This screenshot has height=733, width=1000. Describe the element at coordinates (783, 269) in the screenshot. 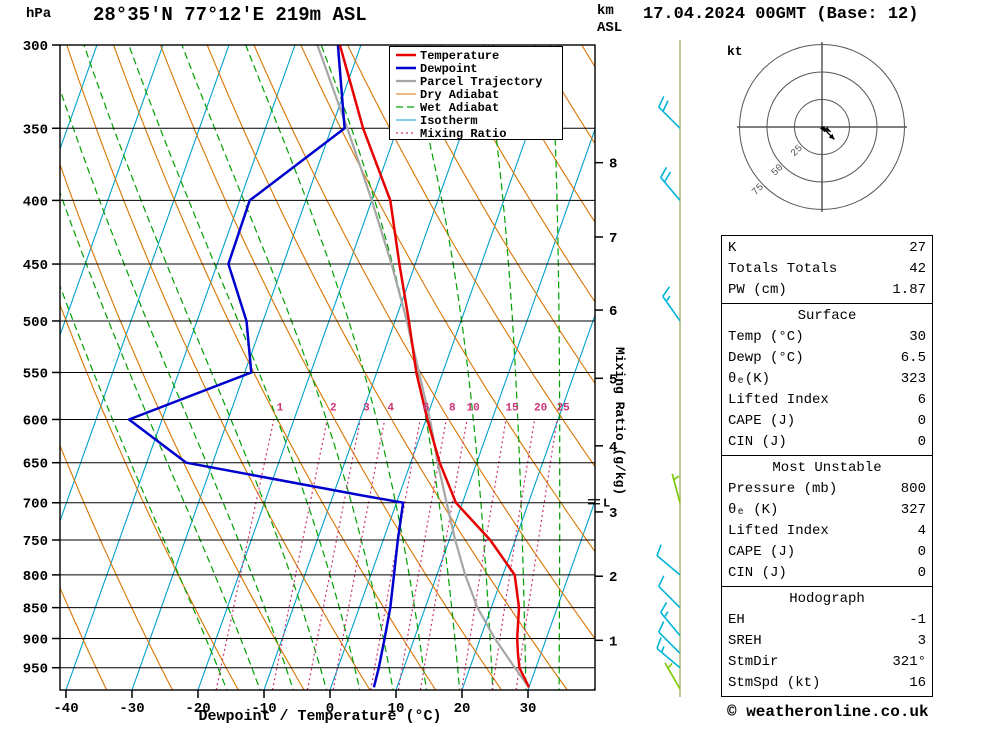

I see `stat-label: Totals Totals` at that location.